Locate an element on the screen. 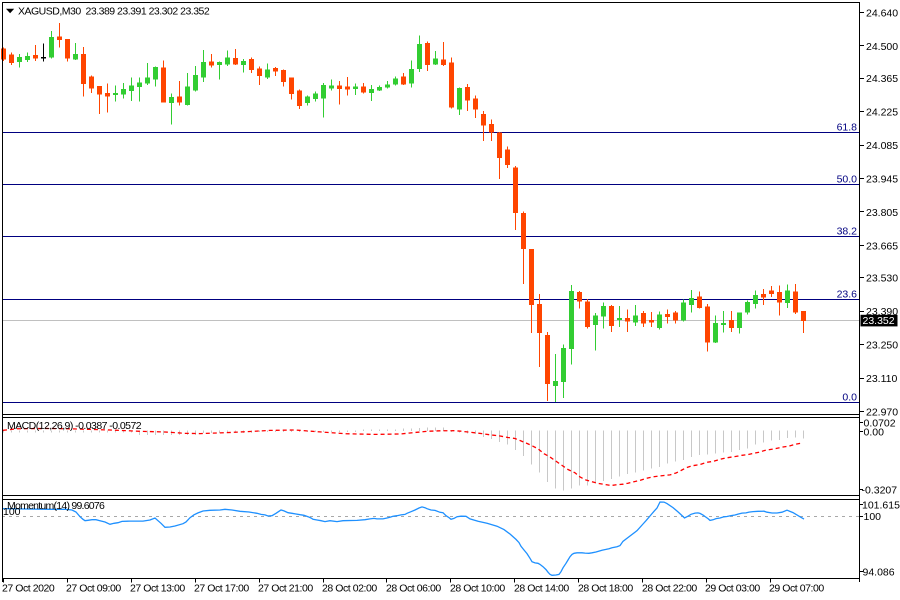  svg-text: 23.805 is located at coordinates (882, 213).